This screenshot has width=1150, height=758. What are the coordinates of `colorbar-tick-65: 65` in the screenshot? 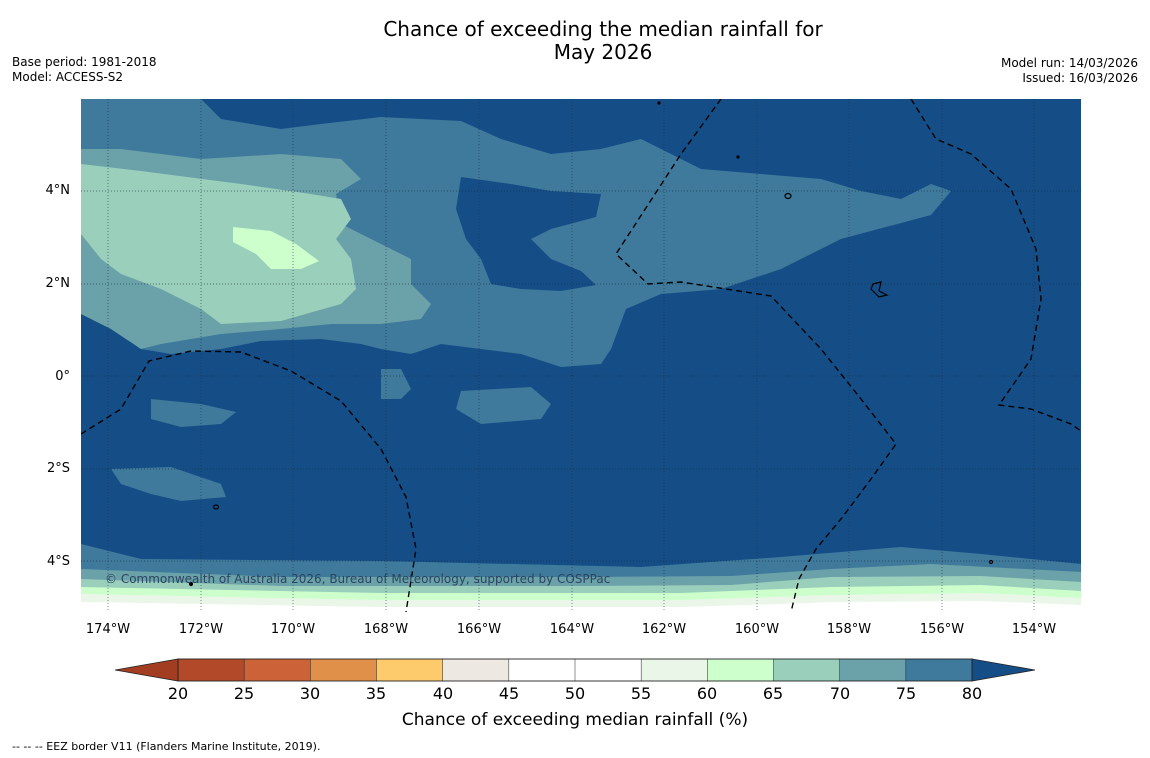 It's located at (773, 693).